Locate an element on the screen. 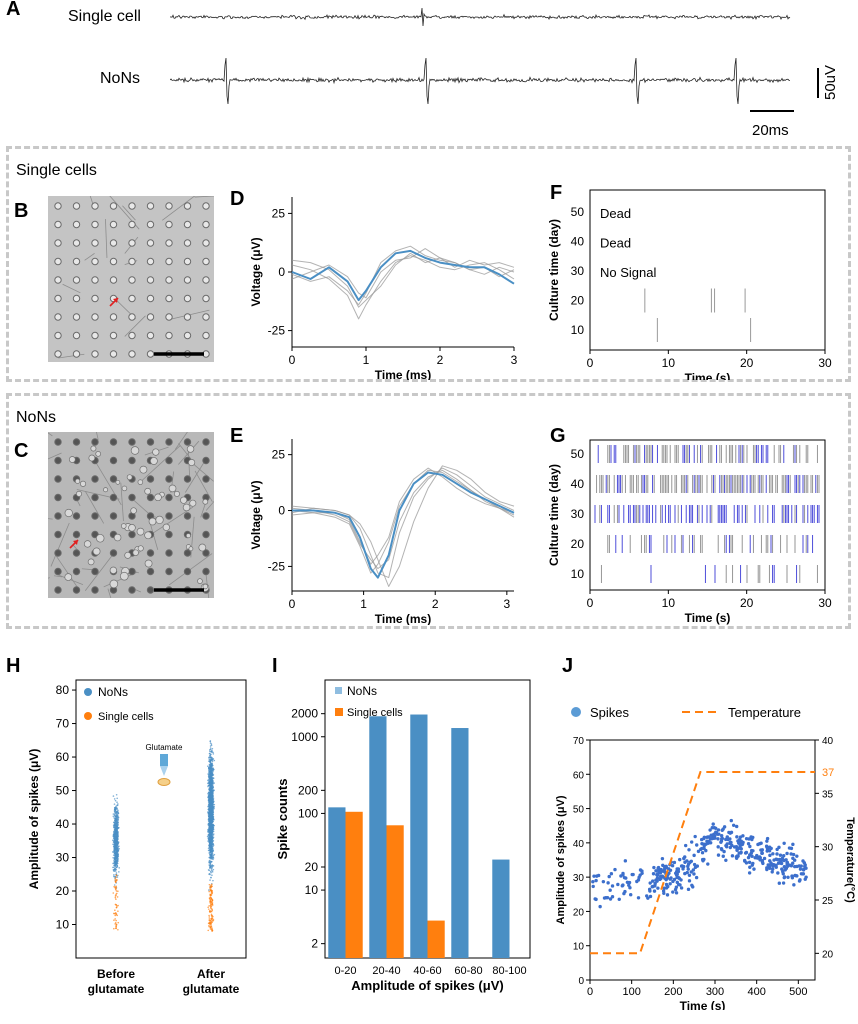 The width and height of the screenshot is (858, 1024). plot-frame is located at coordinates (702, 860).